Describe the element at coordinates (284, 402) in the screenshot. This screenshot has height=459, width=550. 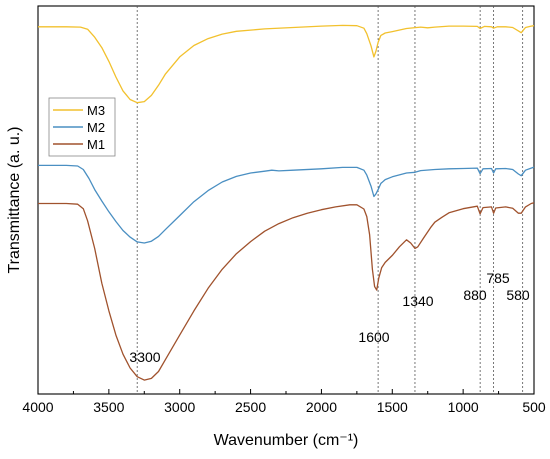
I see `x-axis-ticks: 4000 3500 3000 2500 2000 1500 1000 500` at that location.